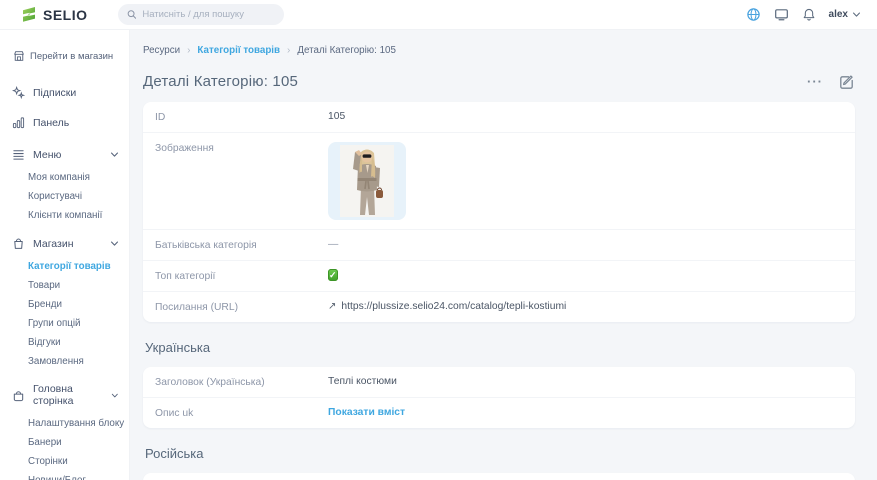 The image size is (877, 480). I want to click on selio-logo-icon, so click(29, 14).